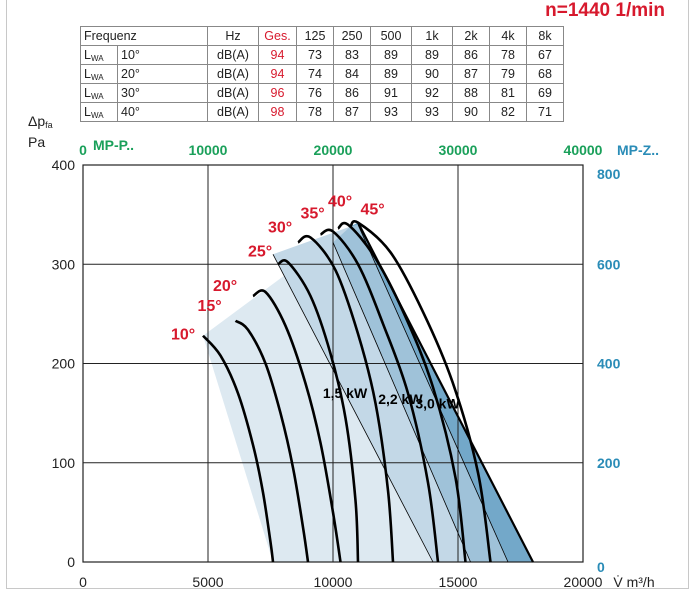 The height and width of the screenshot is (594, 696). Describe the element at coordinates (633, 582) in the screenshot. I see `x-axis-label: V̇ m³/h` at that location.